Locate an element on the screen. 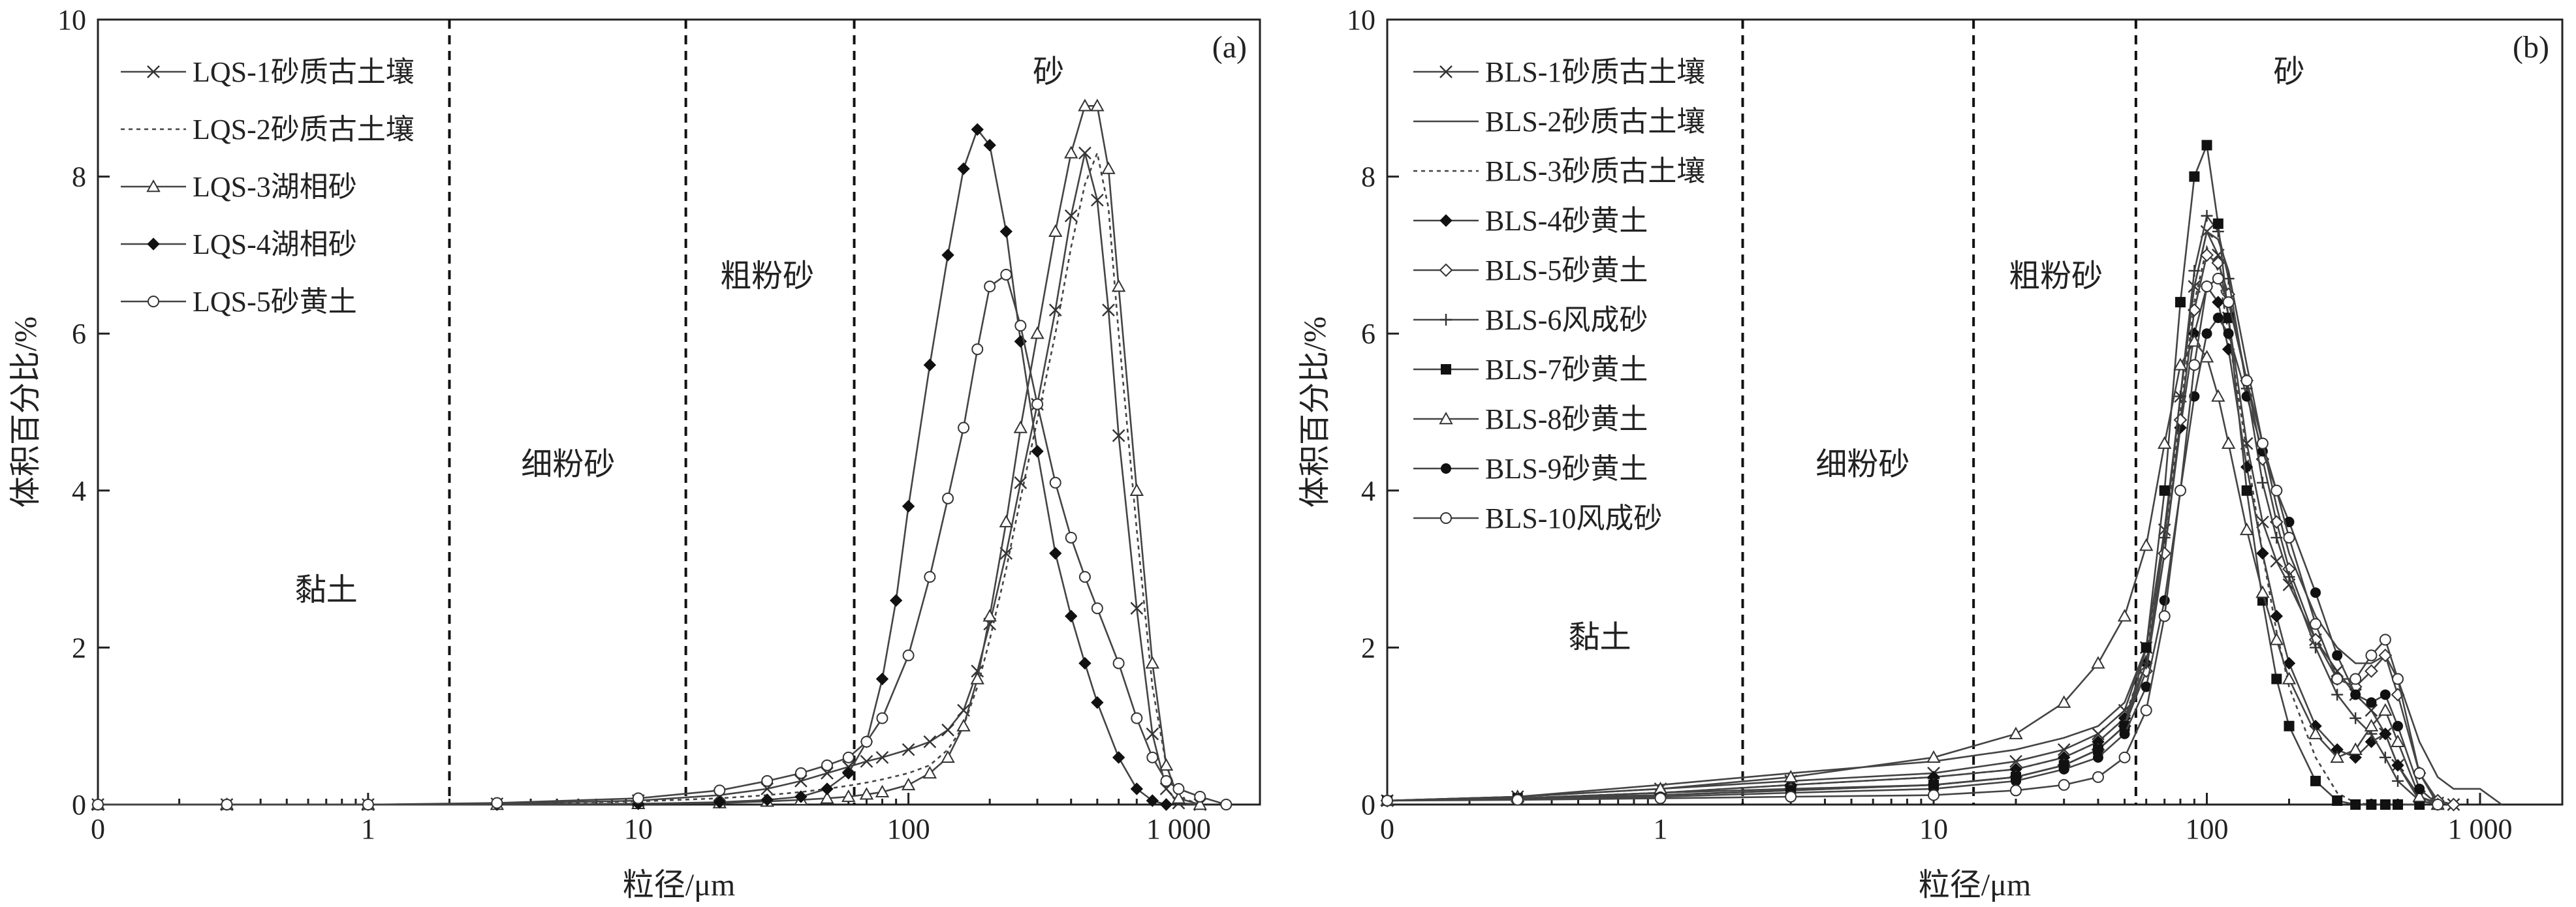 The image size is (2576, 907). legend-entry: BLS-4砂黄土 is located at coordinates (1530, 221).